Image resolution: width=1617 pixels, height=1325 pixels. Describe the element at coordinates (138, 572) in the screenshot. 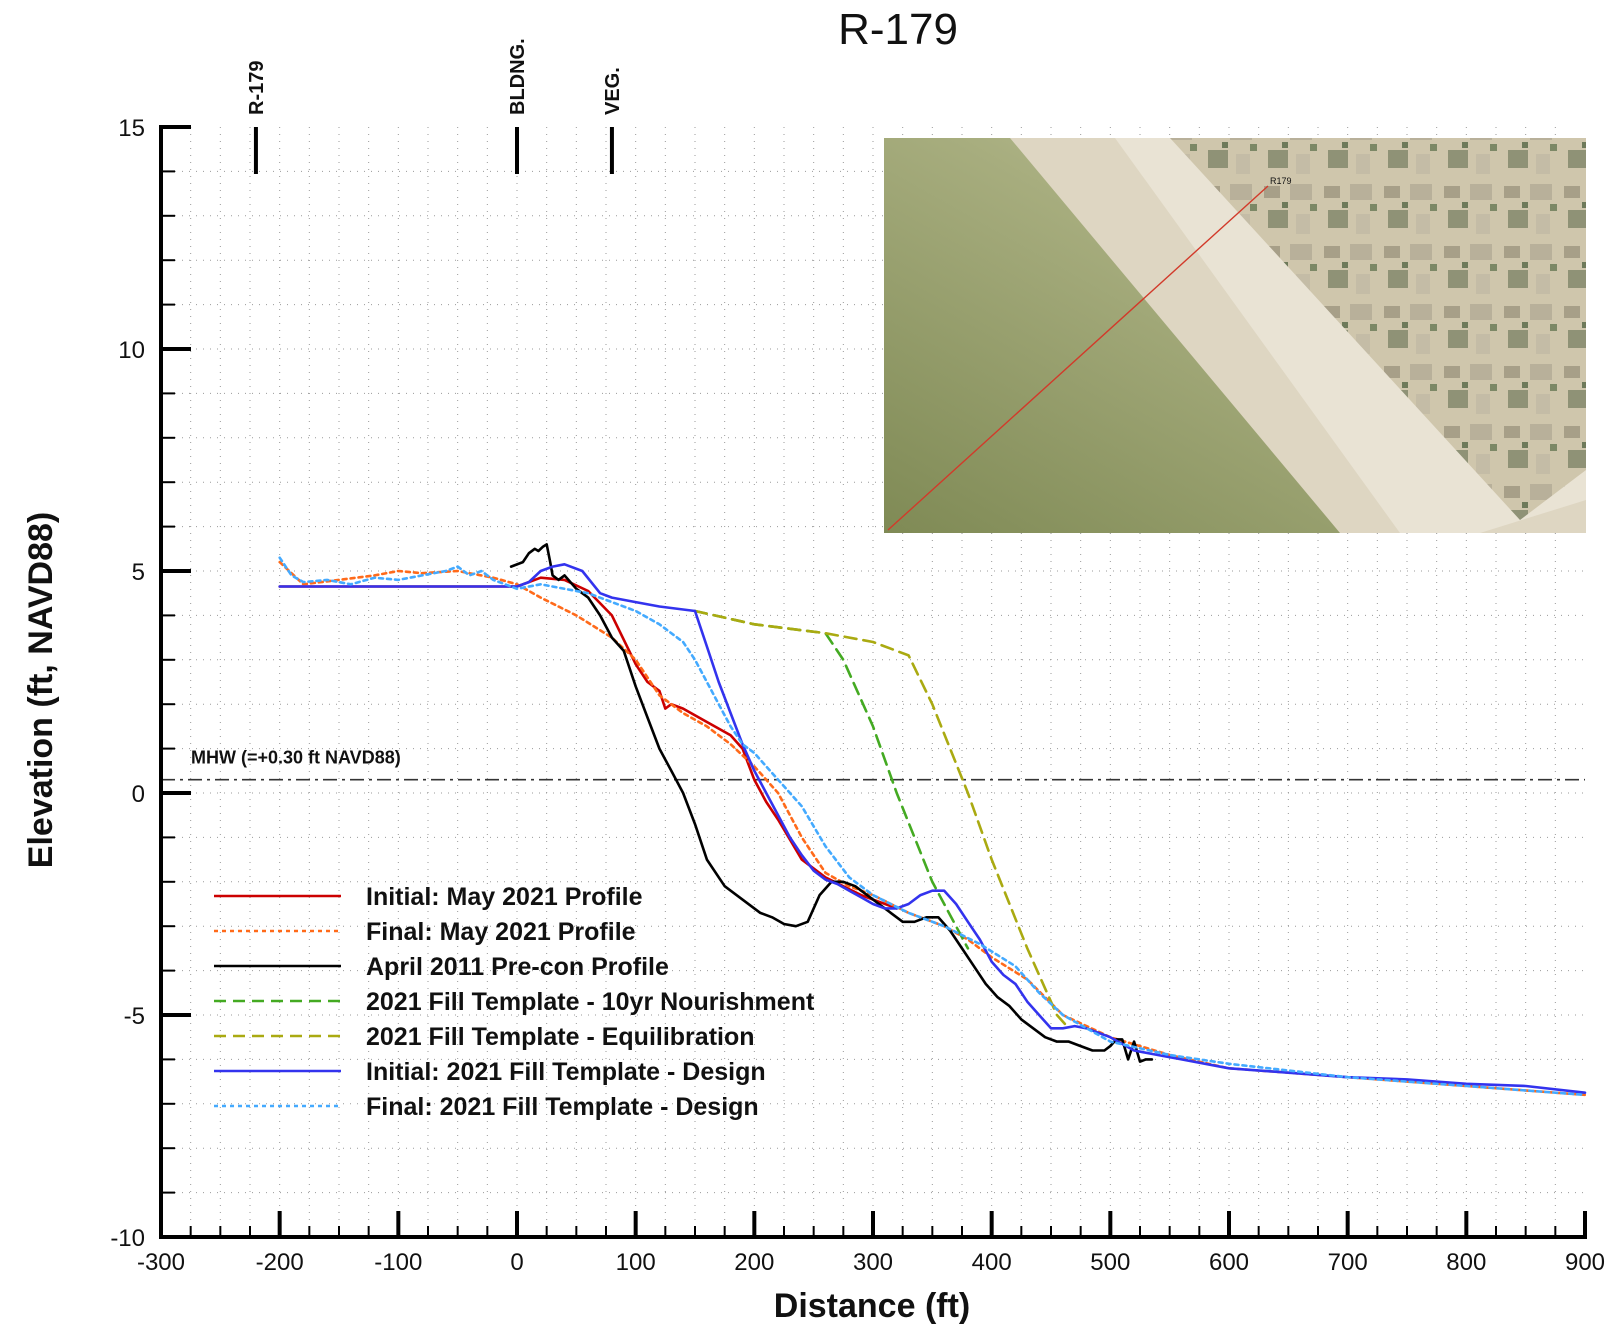

I see `y-tick-label: 5` at that location.